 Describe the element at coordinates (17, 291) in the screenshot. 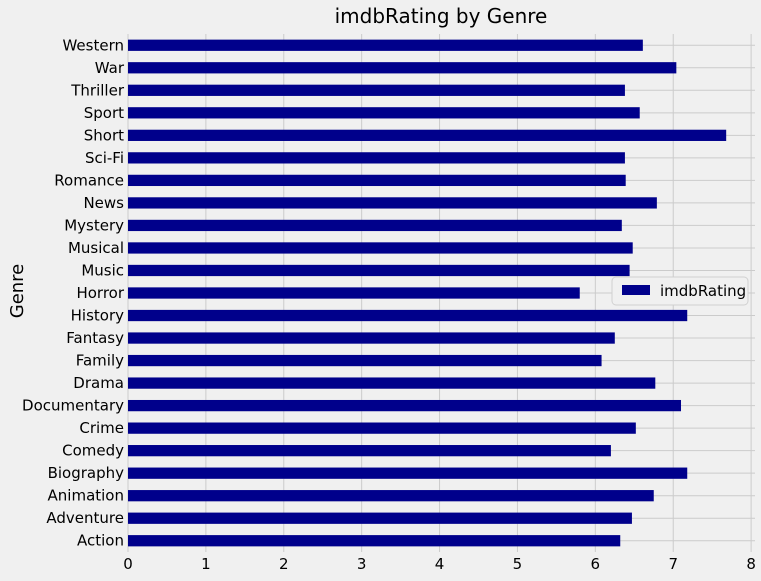

I see `y-axis-label: Genre` at that location.